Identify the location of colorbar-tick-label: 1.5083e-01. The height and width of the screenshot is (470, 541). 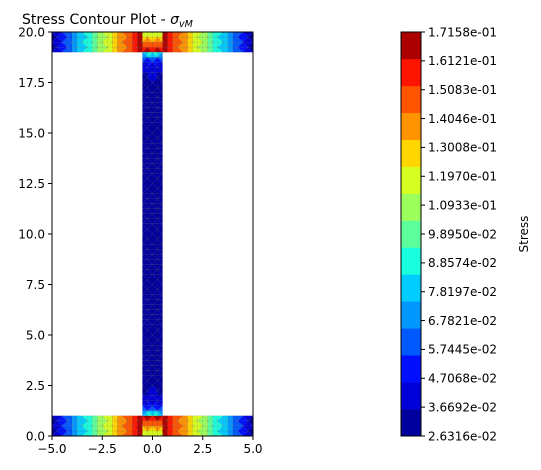
(462, 90).